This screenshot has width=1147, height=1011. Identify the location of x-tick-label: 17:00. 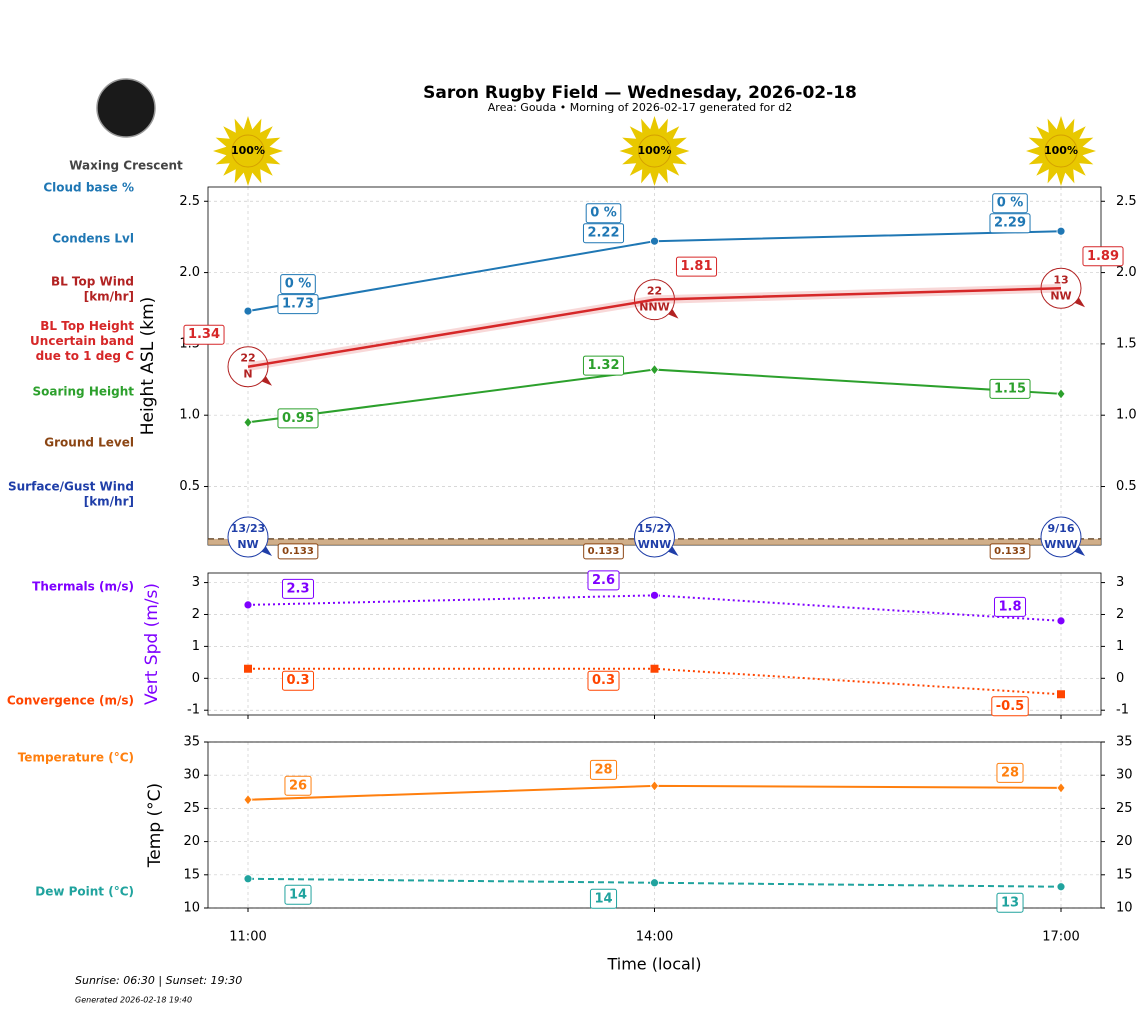
(1060, 937).